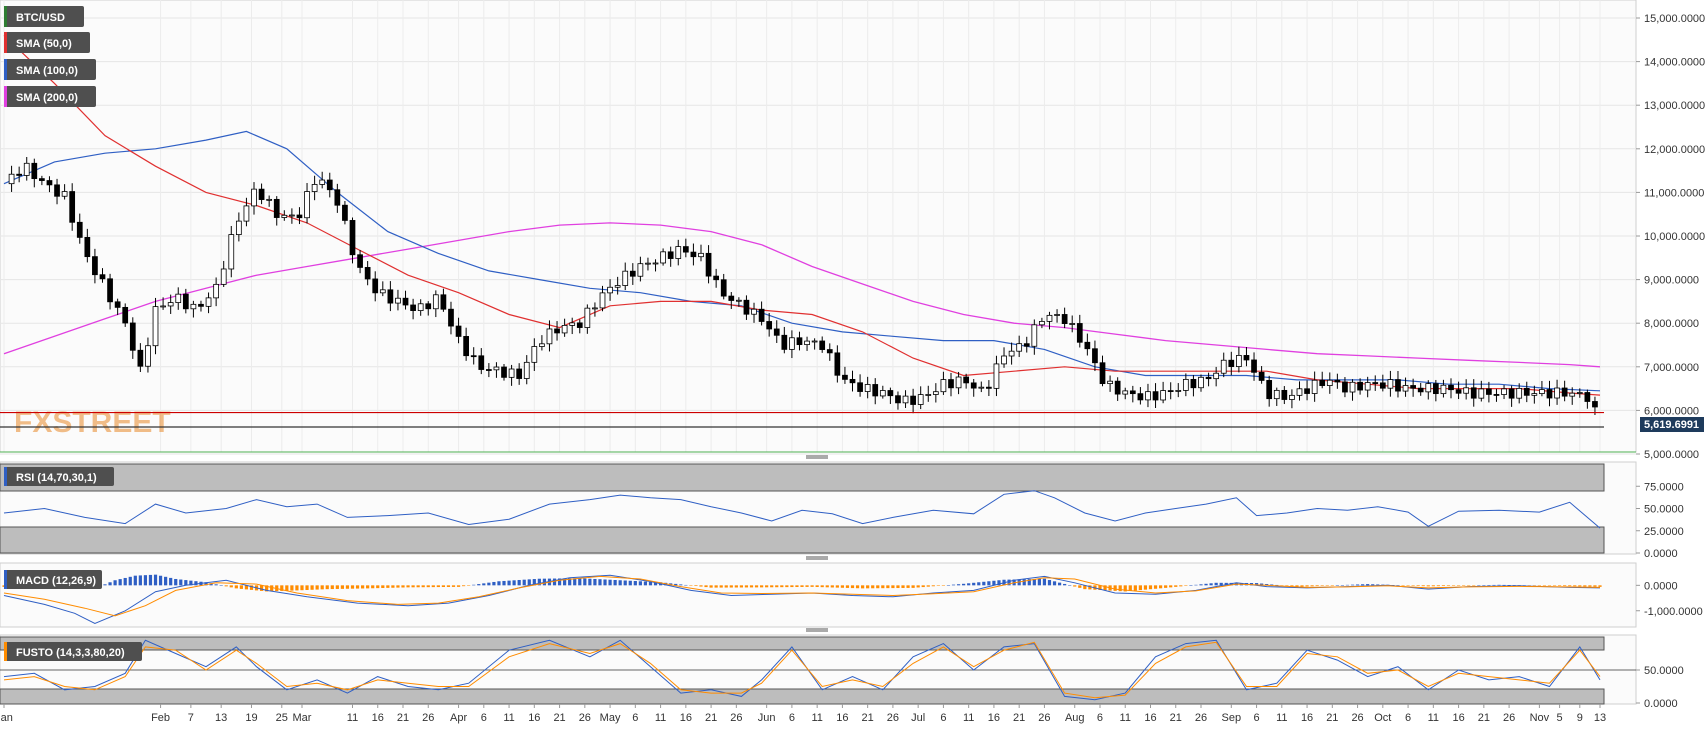 This screenshot has height=729, width=1707. I want to click on rsi-path, so click(802, 509).